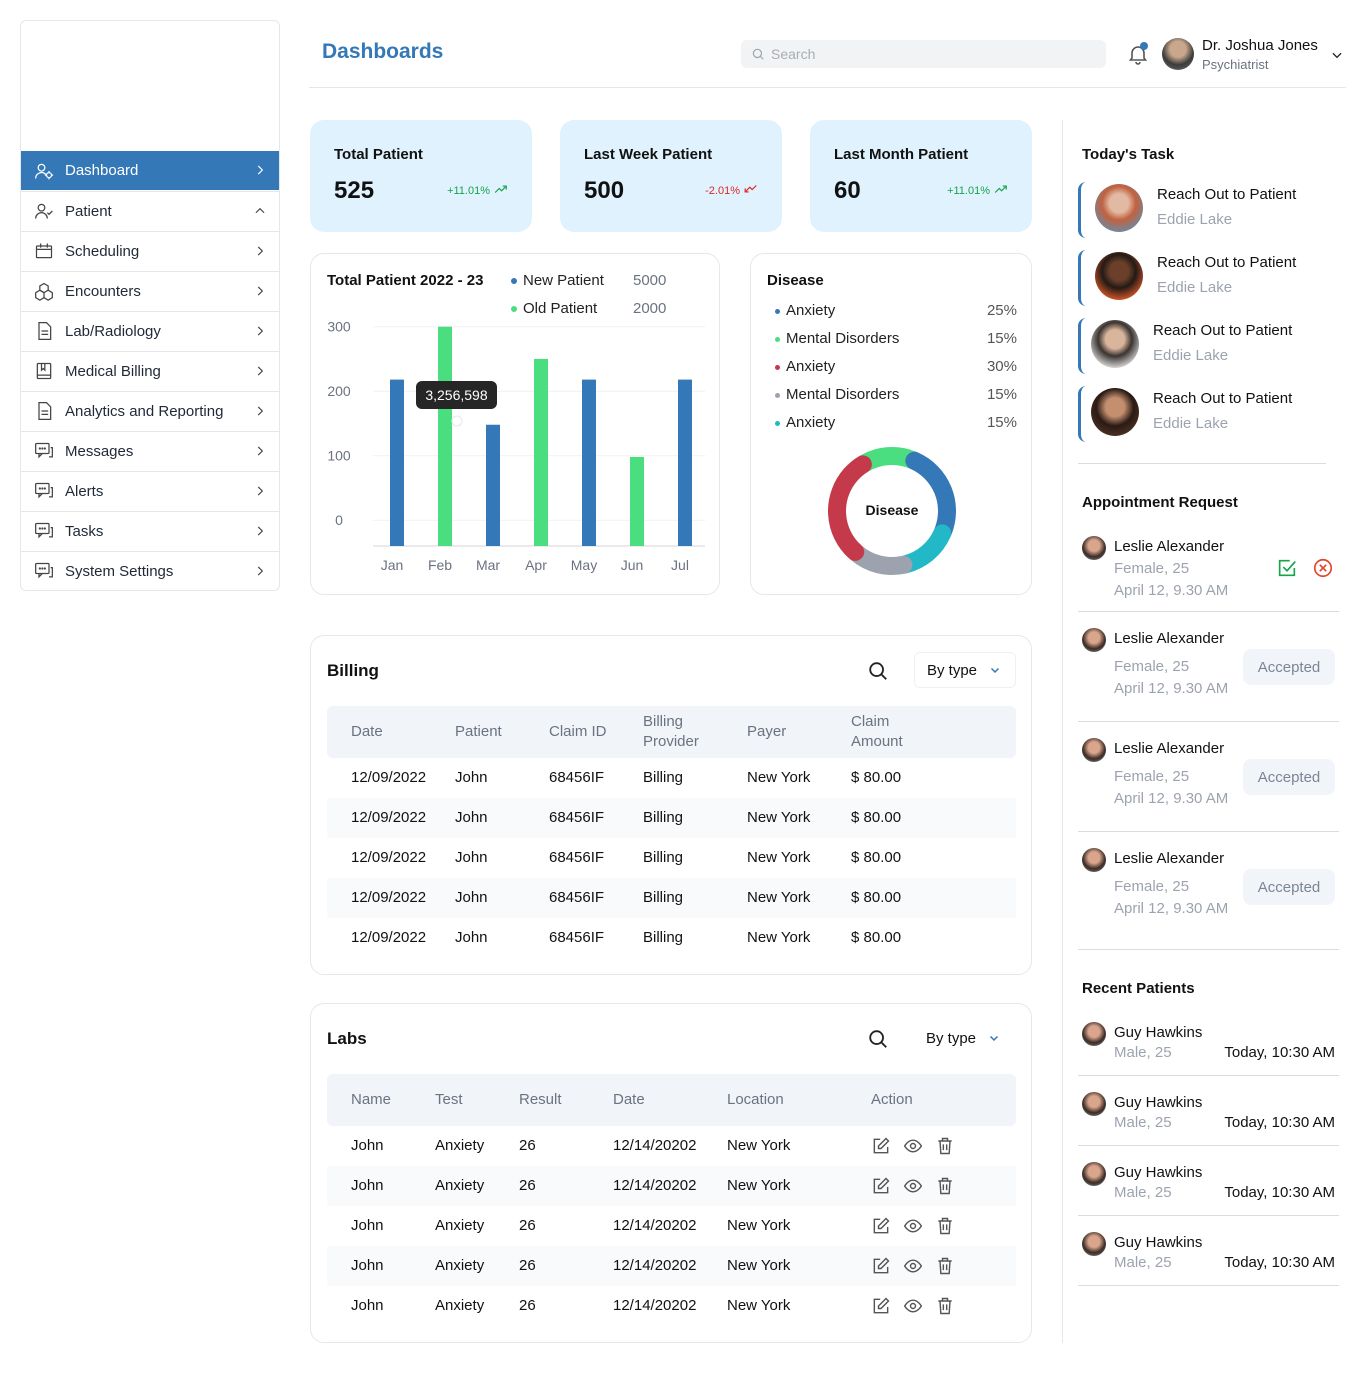 The image size is (1366, 1383). Describe the element at coordinates (353, 670) in the screenshot. I see `billing-title: Billing` at that location.